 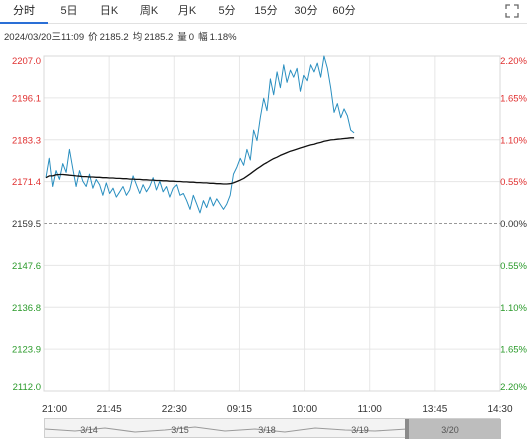 What do you see at coordinates (187, 11) in the screenshot?
I see `tab-monthly-k: 月K` at bounding box center [187, 11].